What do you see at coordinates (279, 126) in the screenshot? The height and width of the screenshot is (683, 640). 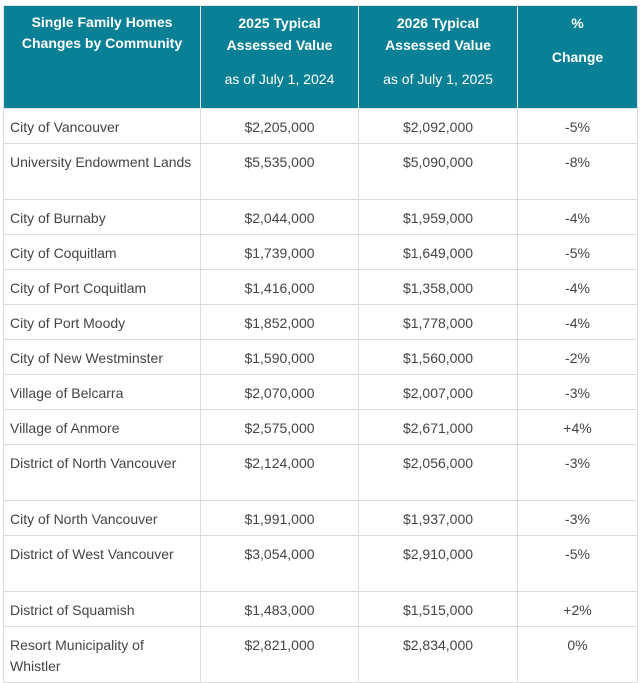 I see `value-2025-cell: $2,205,000` at bounding box center [279, 126].